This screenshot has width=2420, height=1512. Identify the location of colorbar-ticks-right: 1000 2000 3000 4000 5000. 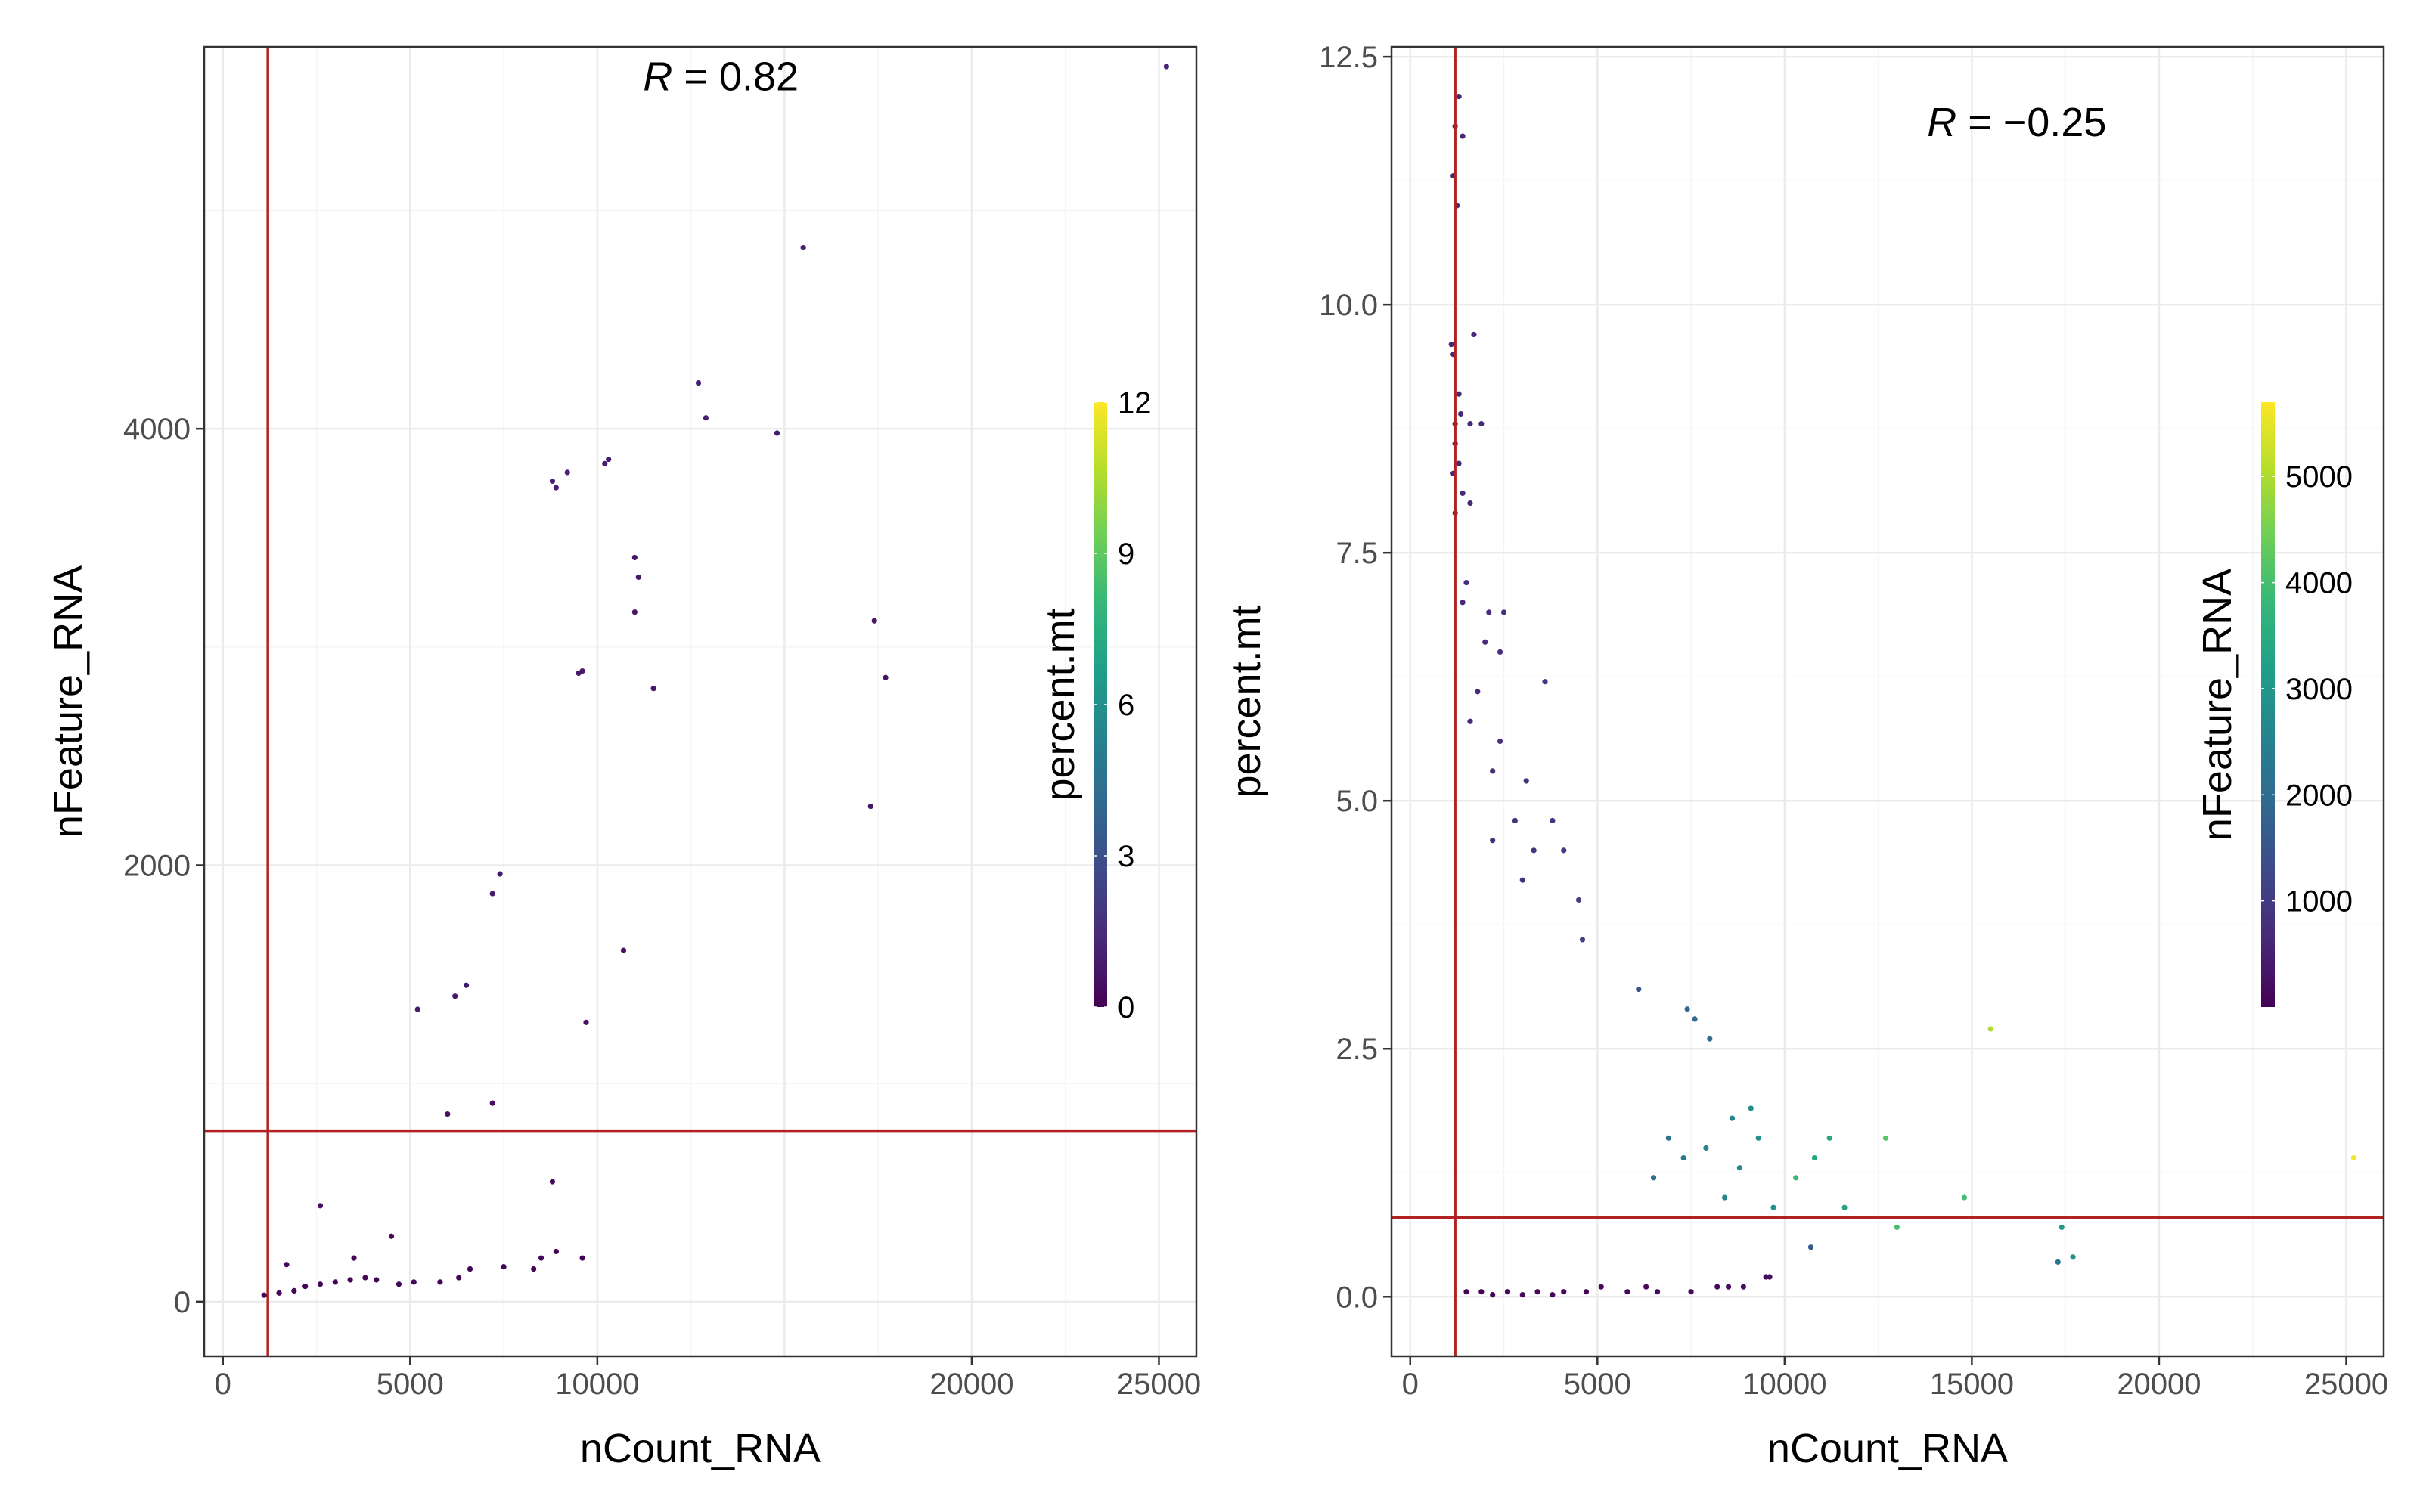
(2307, 689).